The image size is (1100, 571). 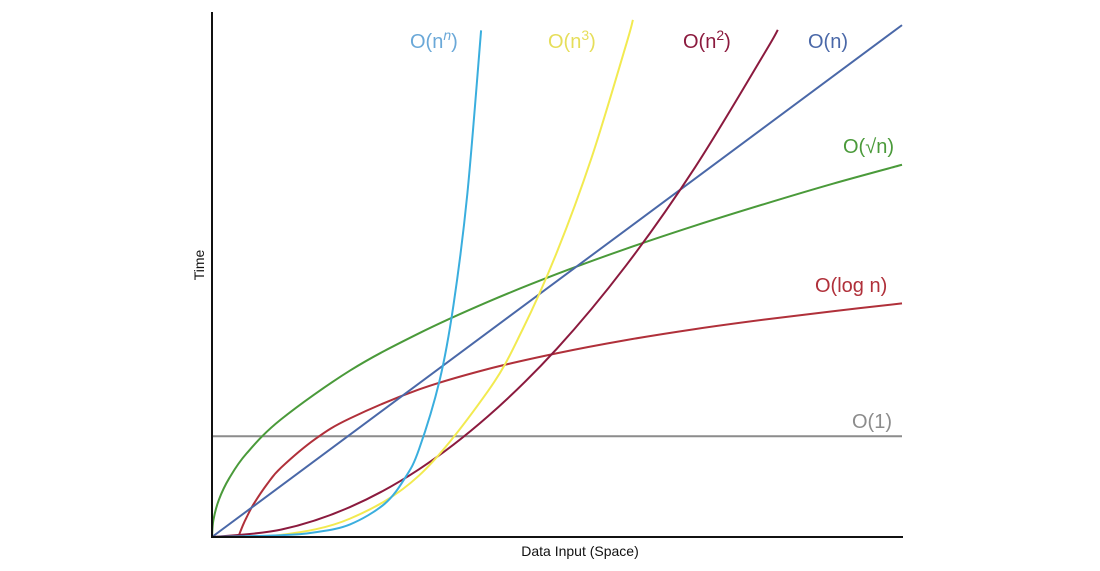 I want to click on x-axis-label: Data Input (Space), so click(x=580, y=551).